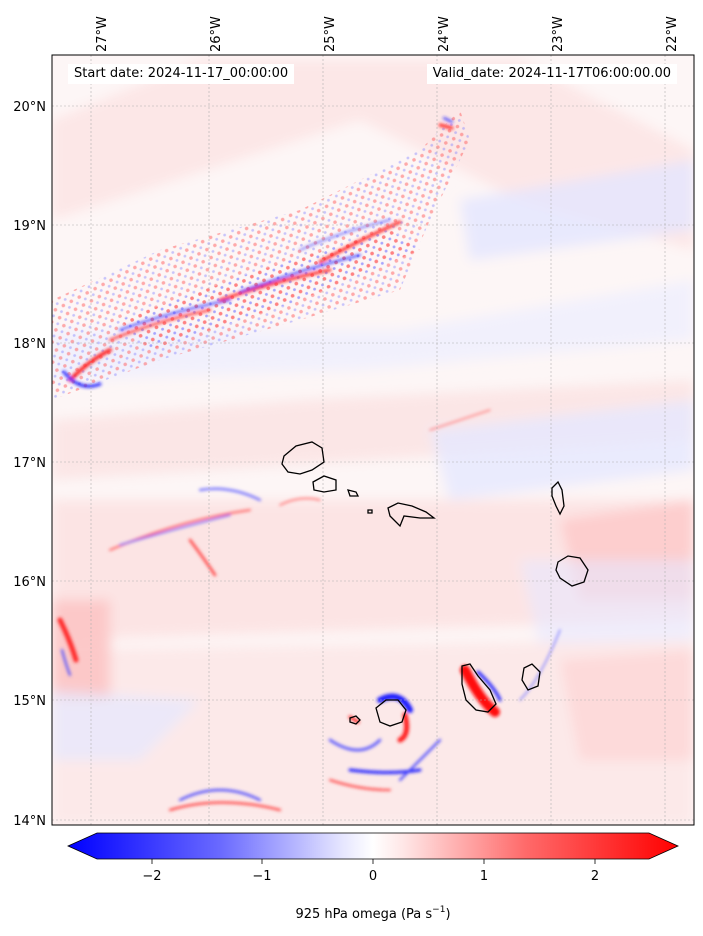 This screenshot has height=936, width=703. Describe the element at coordinates (373, 846) in the screenshot. I see `colorbar-body` at that location.